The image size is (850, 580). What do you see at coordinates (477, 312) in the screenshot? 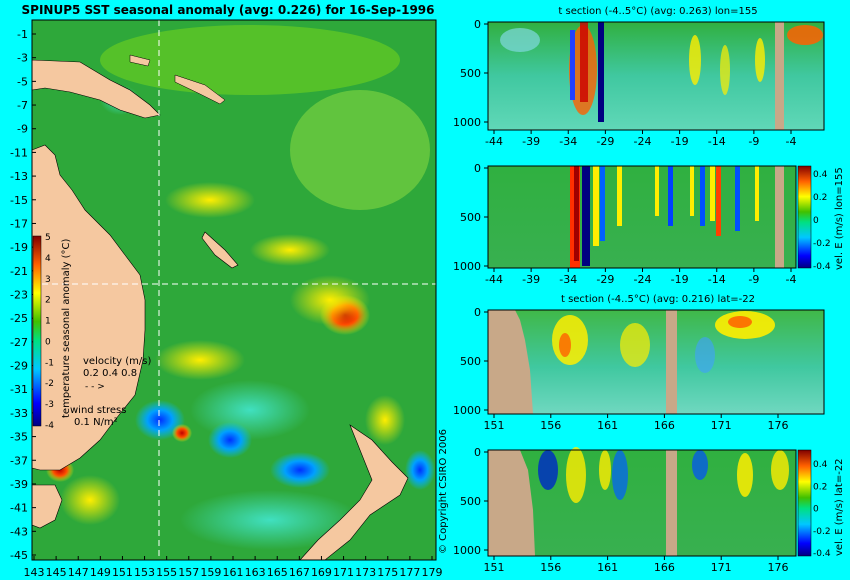
I see `panel3-y-tick-label: 0` at bounding box center [477, 312].